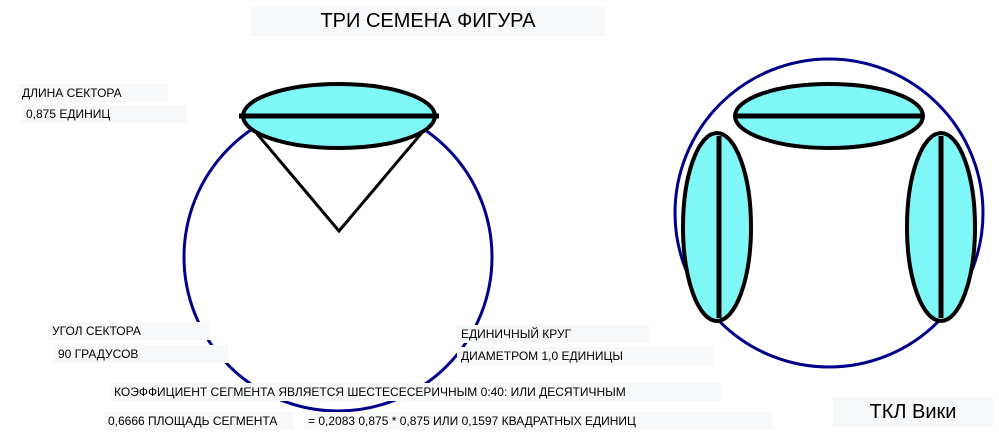 The width and height of the screenshot is (999, 439). I want to click on sector-length-value: 0,875 ЕДИНИЦ, so click(104, 114).